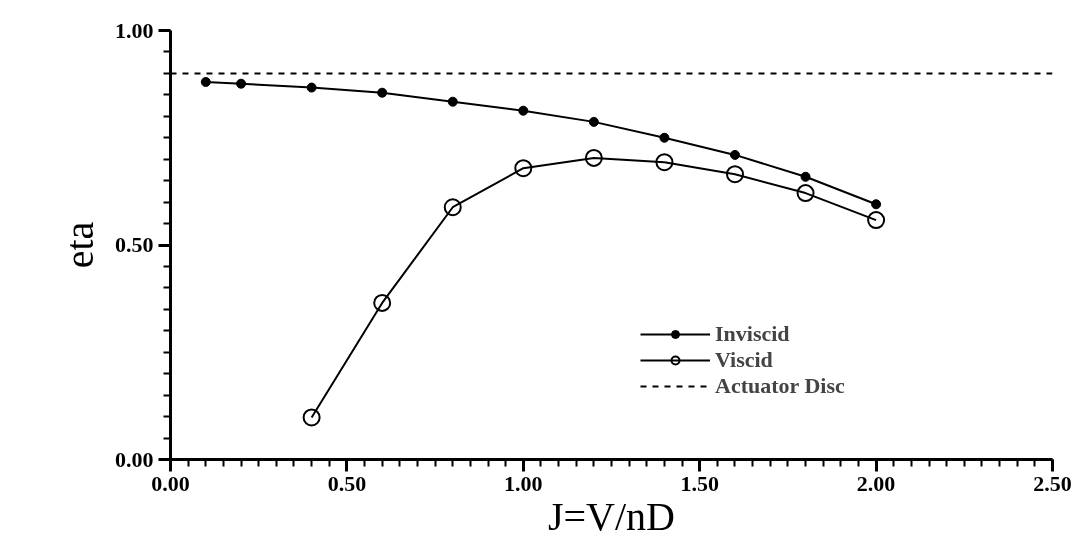  I want to click on x-tick-label: 1.50, so click(699, 483).